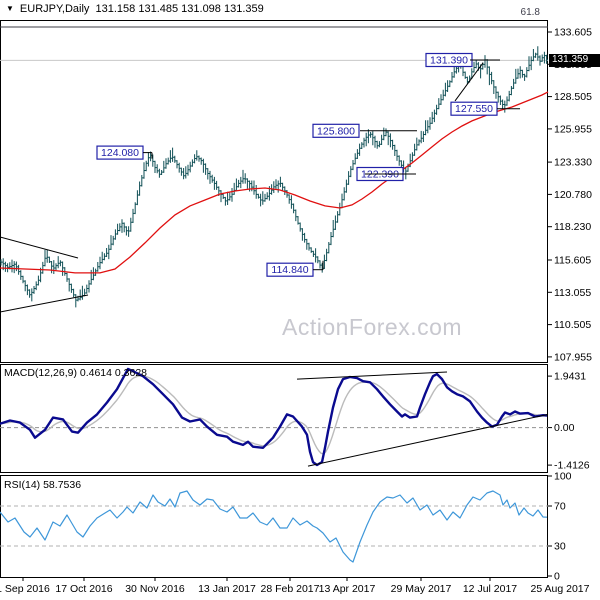 Image resolution: width=600 pixels, height=600 pixels. Describe the element at coordinates (76, 373) in the screenshot. I see `macd-indicator-label: MACD(12,26,9) 0.4614 0.3628` at that location.